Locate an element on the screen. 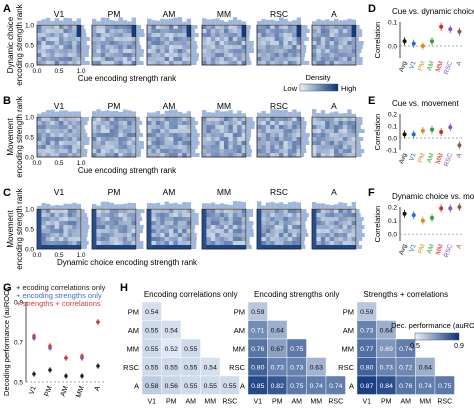 Image resolution: width=474 pixels, height=411 pixels. density-panel-rsc: RSC is located at coordinates (283, 37).